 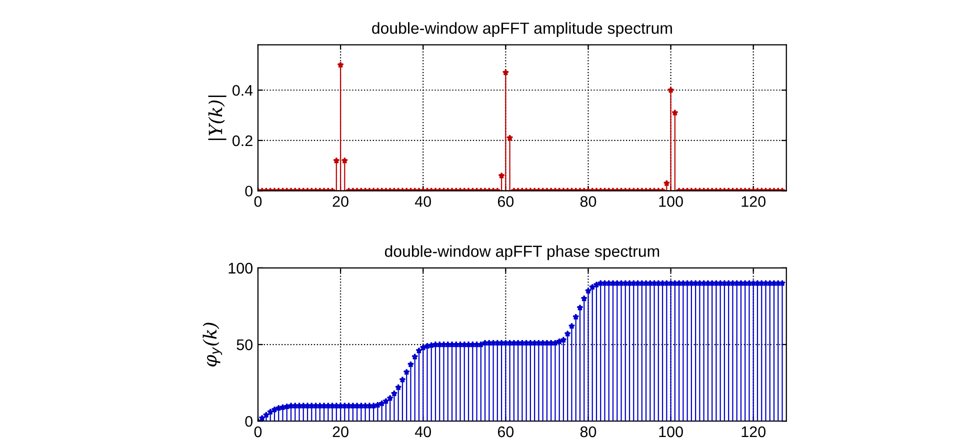 What do you see at coordinates (212, 344) in the screenshot?
I see `y-axis-title: φ$_{y}$(k)` at bounding box center [212, 344].